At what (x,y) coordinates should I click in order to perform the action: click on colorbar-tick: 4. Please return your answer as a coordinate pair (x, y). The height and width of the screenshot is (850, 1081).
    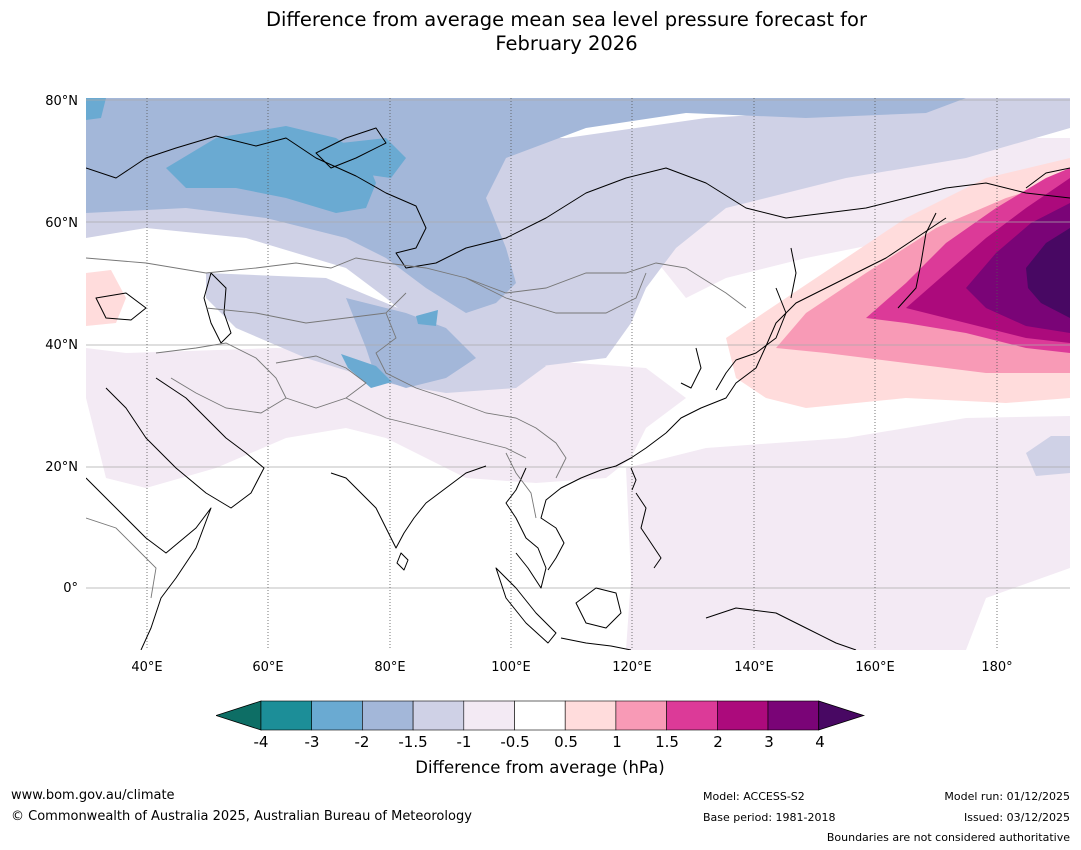
    Looking at the image, I should click on (820, 742).